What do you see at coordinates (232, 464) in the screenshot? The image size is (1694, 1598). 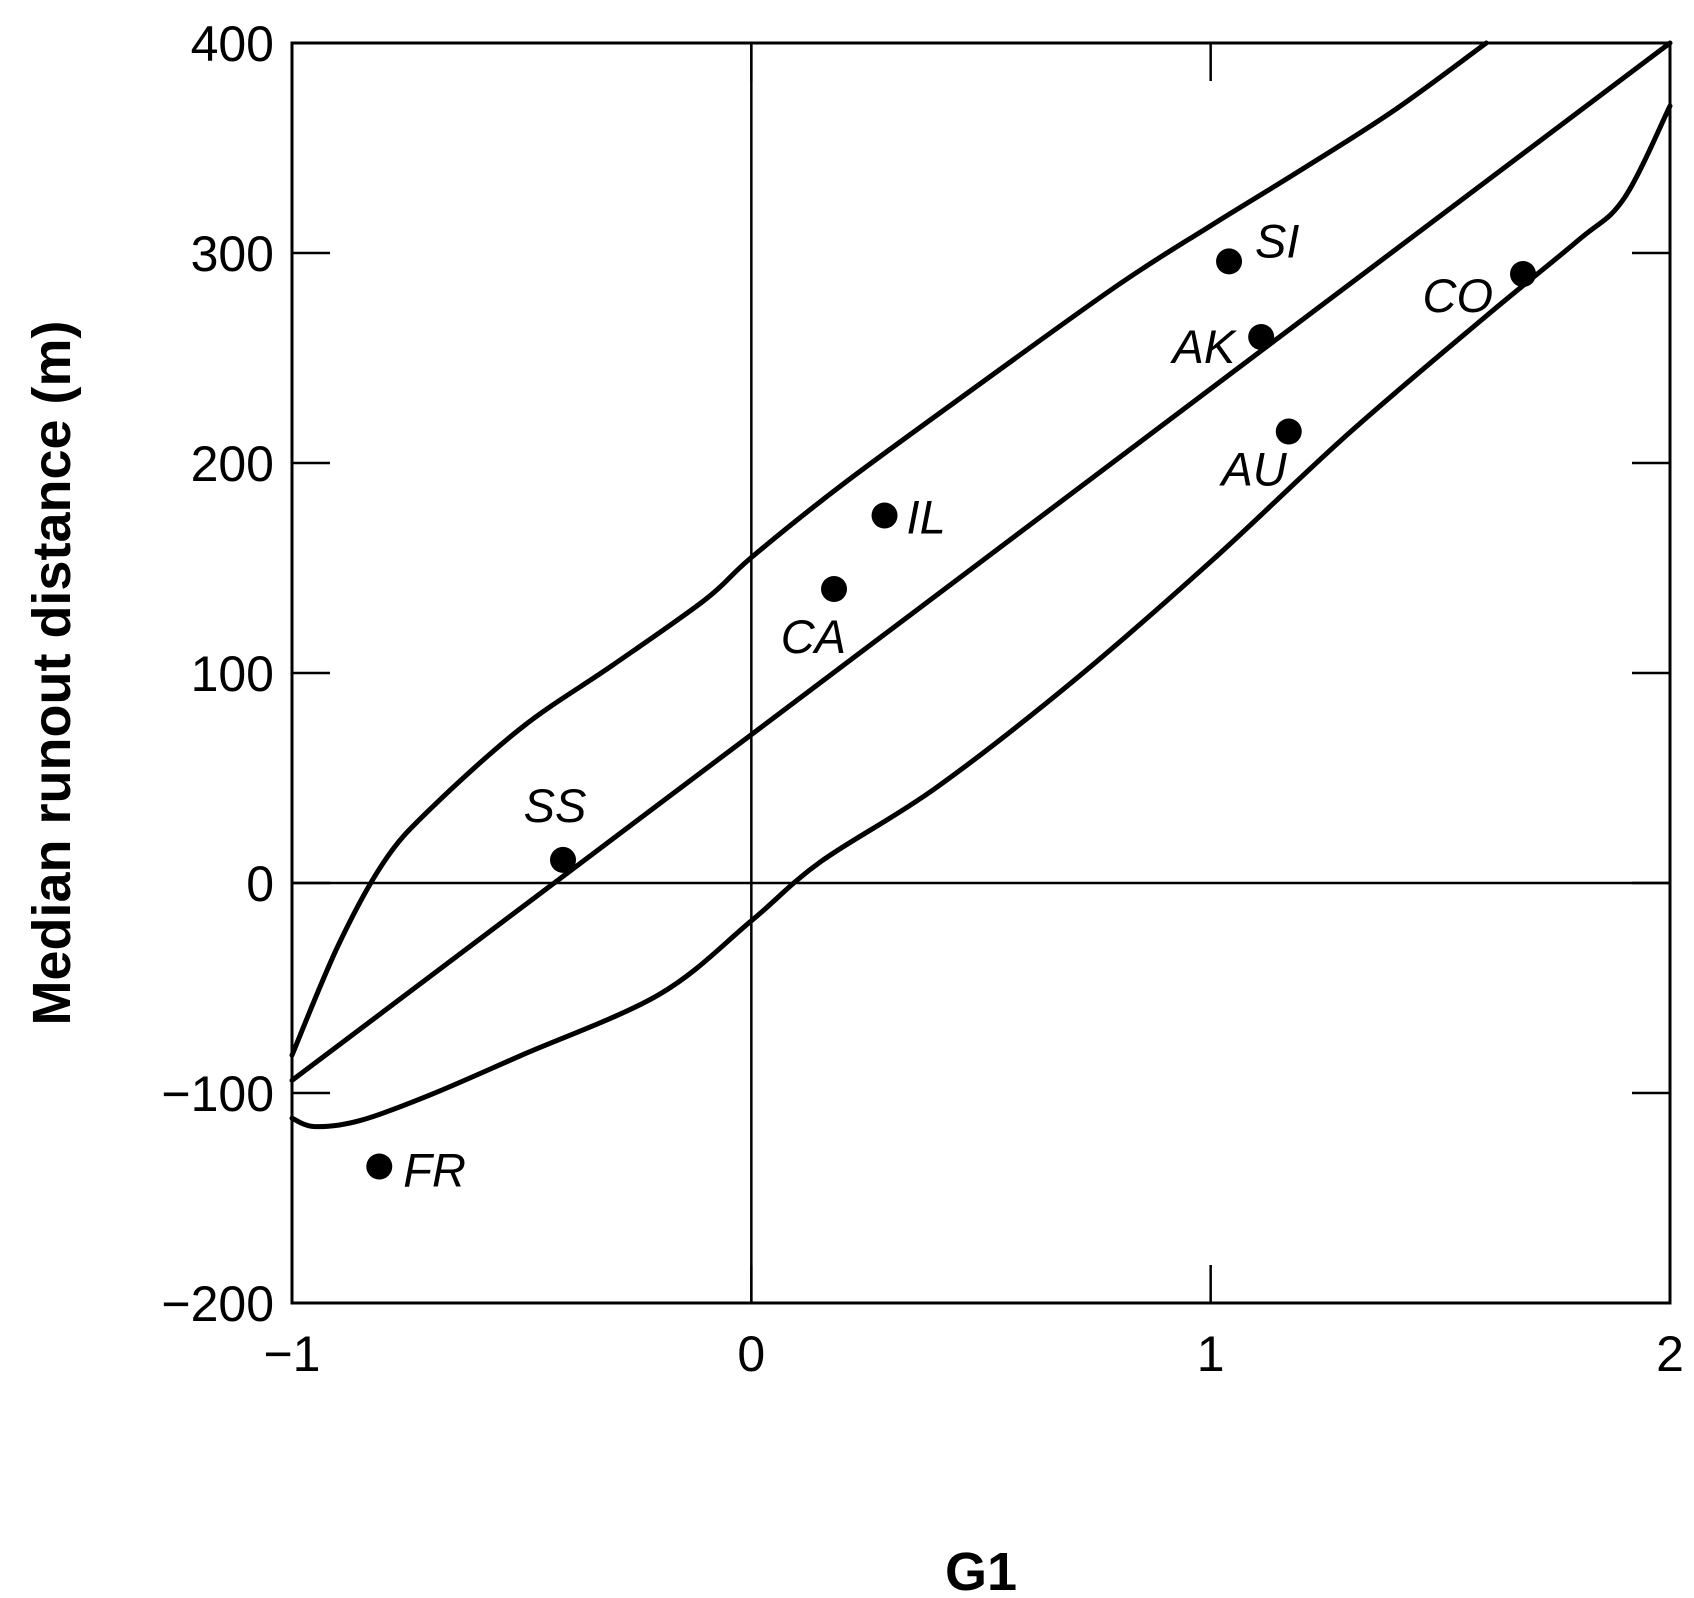 I see `y-tick-label: 200` at bounding box center [232, 464].